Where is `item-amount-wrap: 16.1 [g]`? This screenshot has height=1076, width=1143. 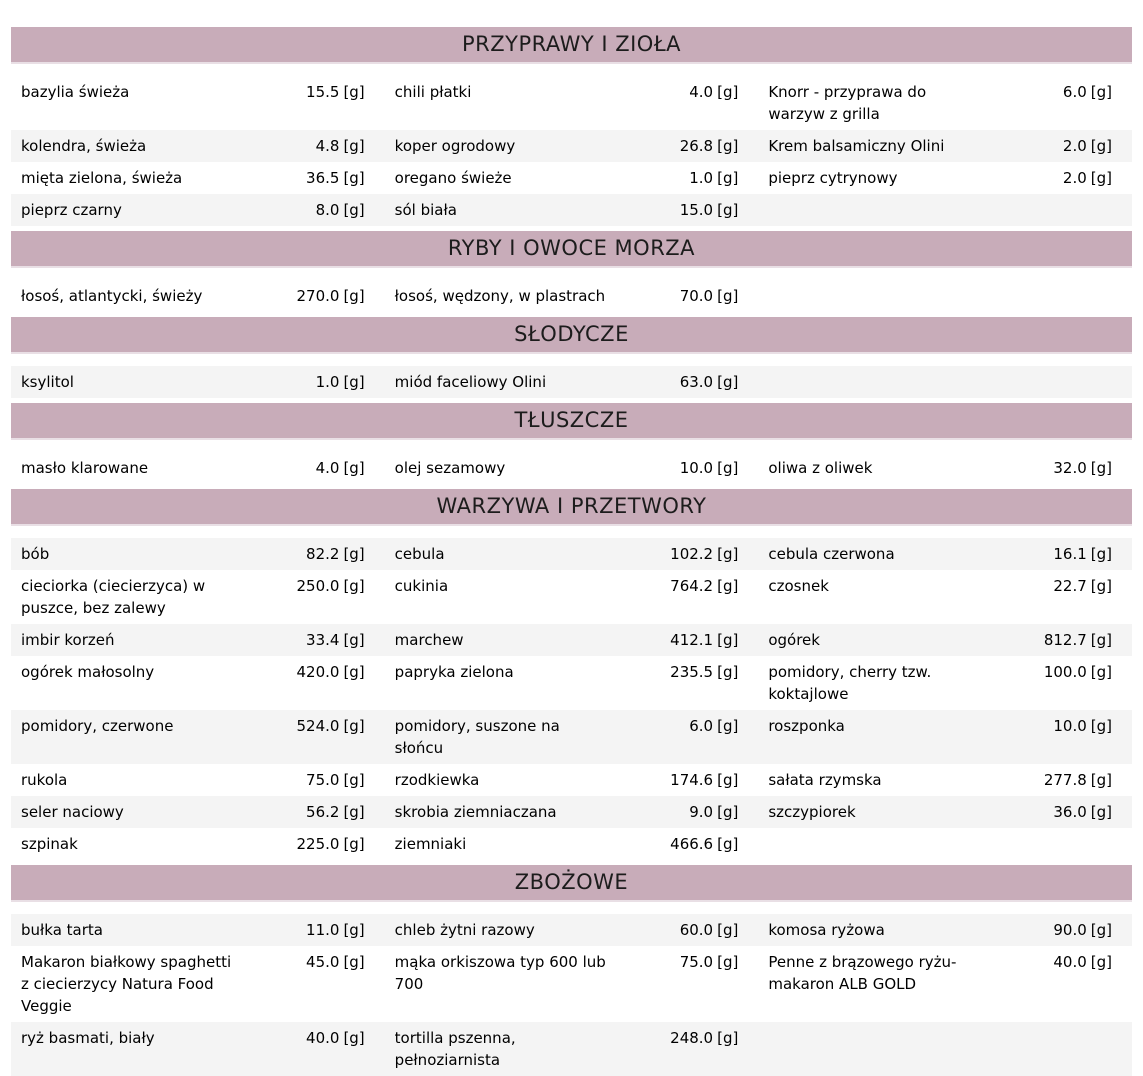 item-amount-wrap: 16.1 [g] is located at coordinates (1048, 554).